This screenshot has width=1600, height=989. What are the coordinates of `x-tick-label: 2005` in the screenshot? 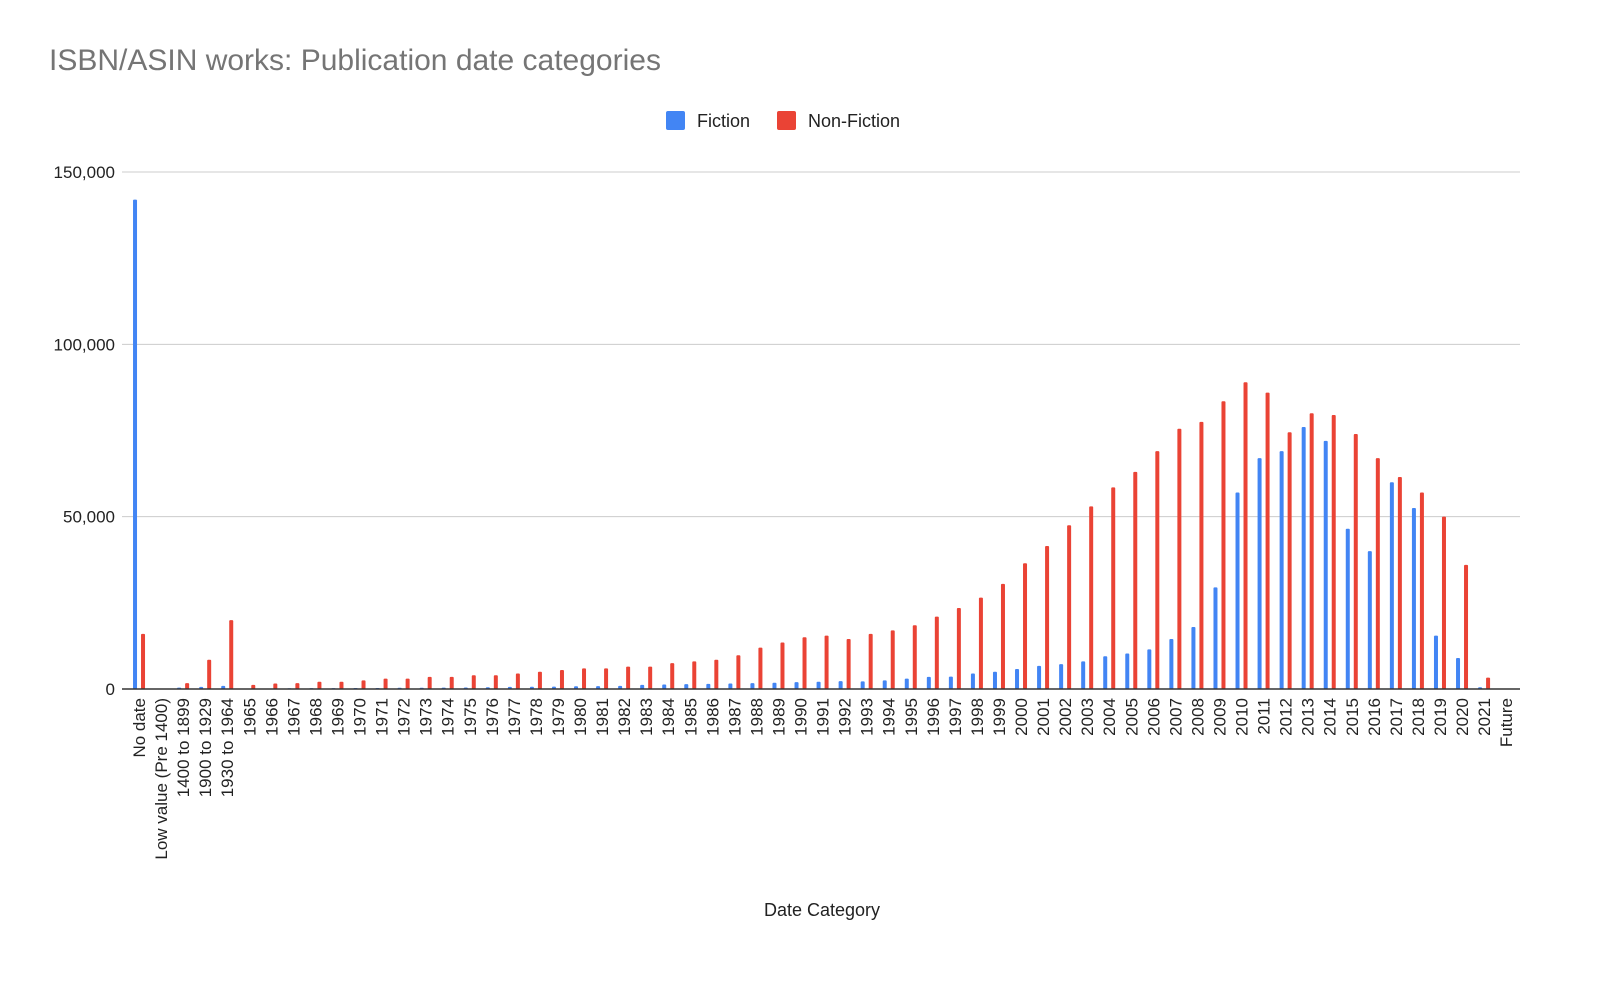 It's located at (1131, 717).